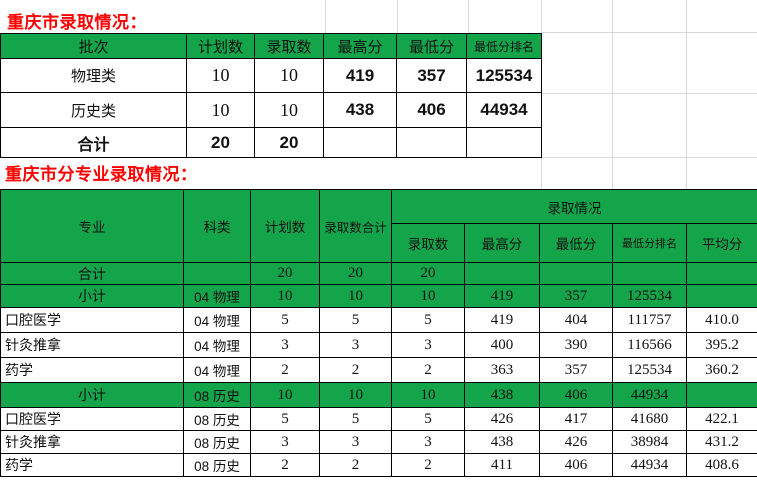 The width and height of the screenshot is (757, 480). I want to click on data-cell: 395.2, so click(721, 345).